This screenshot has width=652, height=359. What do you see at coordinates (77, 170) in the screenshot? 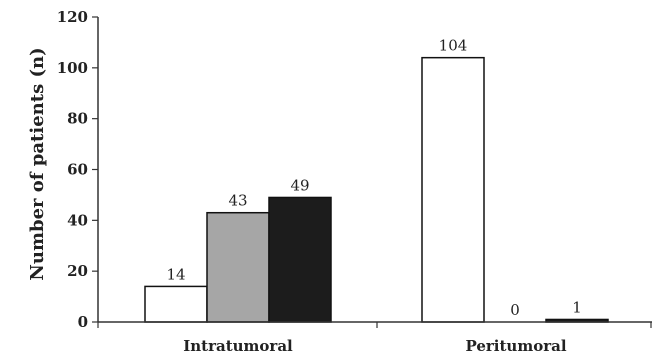
I see `y-tick-label-3: 60` at bounding box center [77, 170].